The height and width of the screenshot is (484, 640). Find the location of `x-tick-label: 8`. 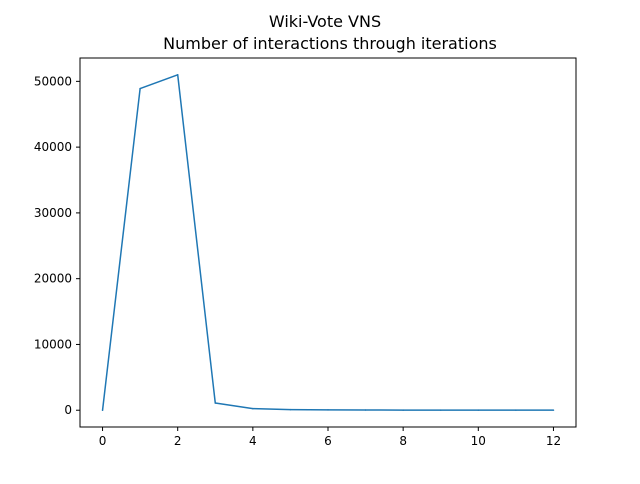

x-tick-label: 8 is located at coordinates (403, 441).